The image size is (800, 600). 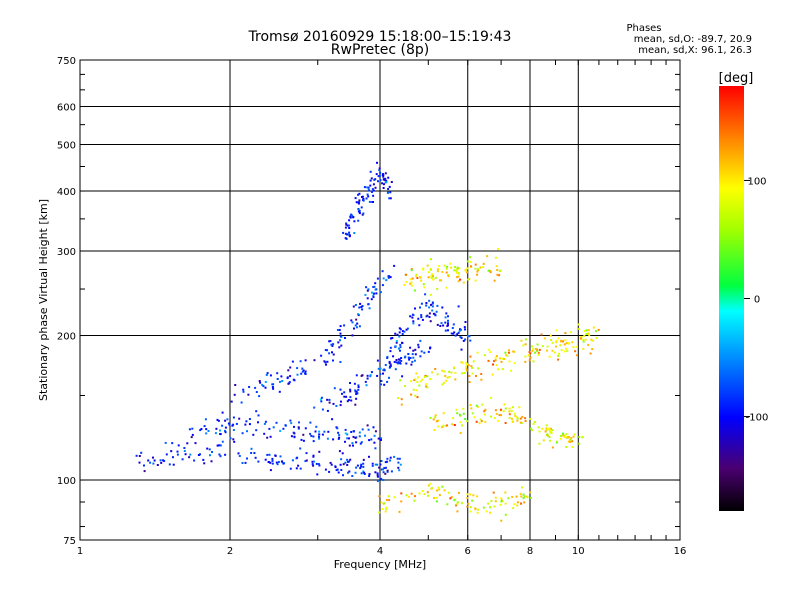 What do you see at coordinates (756, 181) in the screenshot?
I see `colorbar-tick-label: 100` at bounding box center [756, 181].